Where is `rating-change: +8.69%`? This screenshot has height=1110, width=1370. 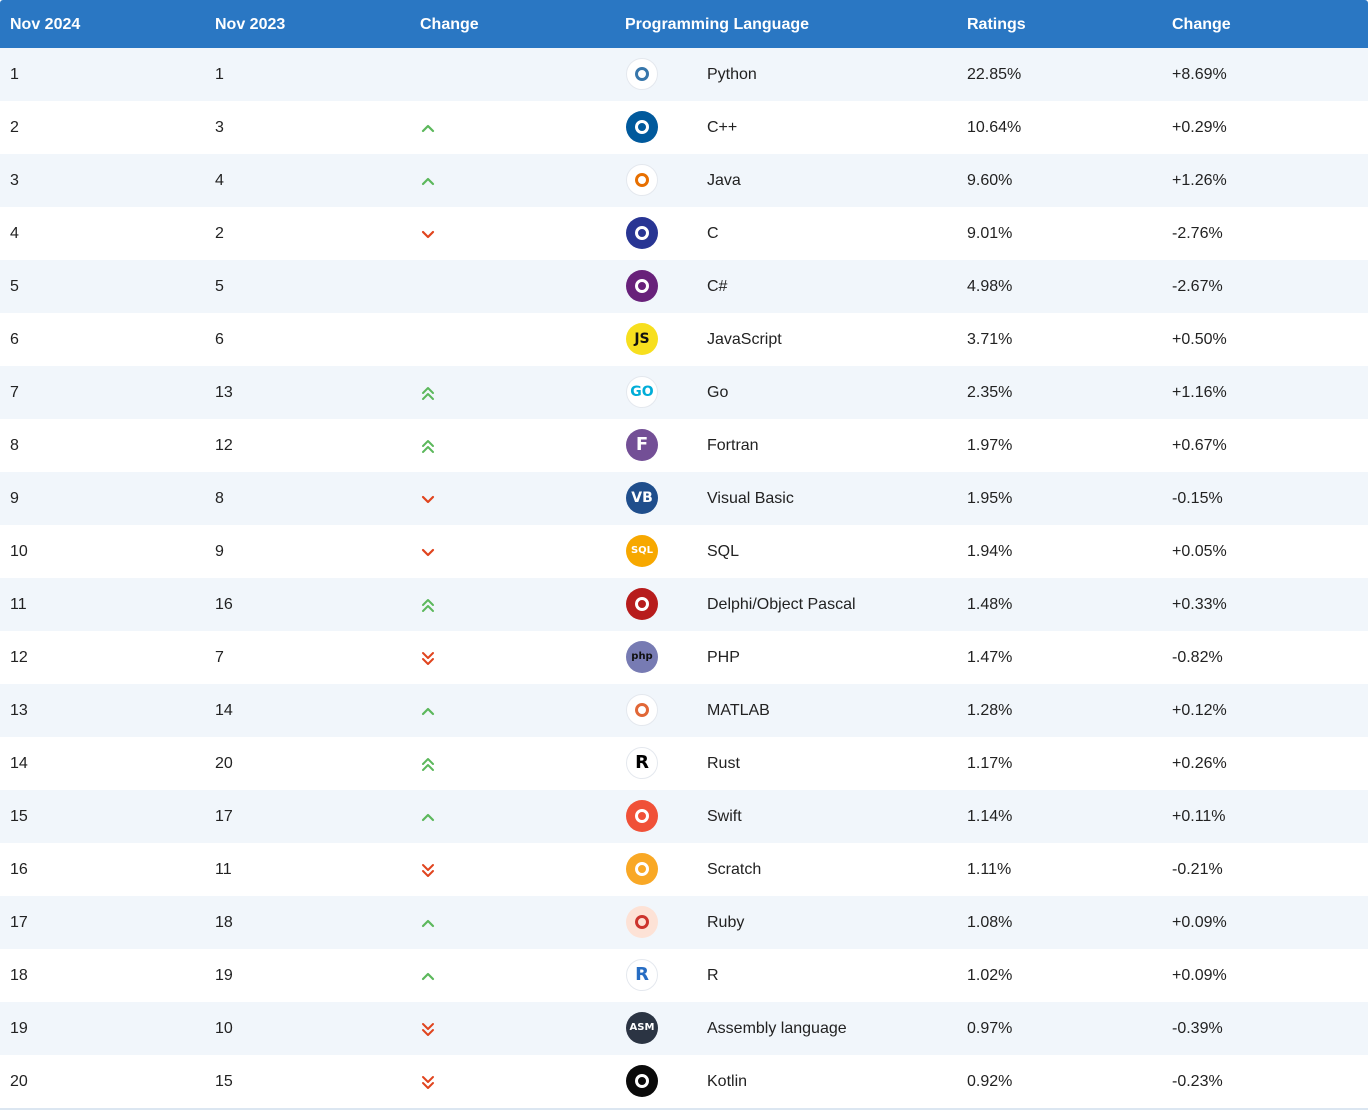
rating-change: +8.69% is located at coordinates (1199, 74).